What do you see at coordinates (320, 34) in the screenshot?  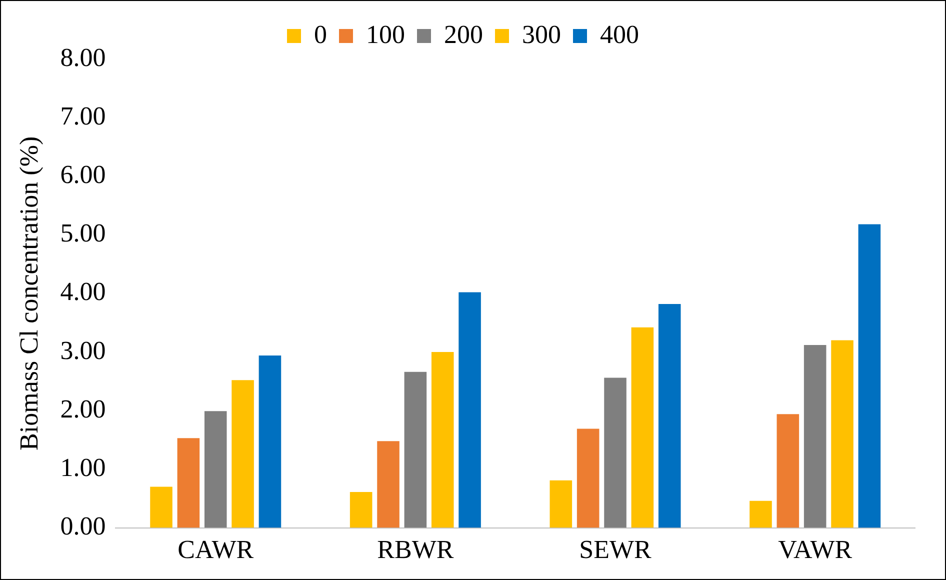 I see `legend-label: 0` at bounding box center [320, 34].